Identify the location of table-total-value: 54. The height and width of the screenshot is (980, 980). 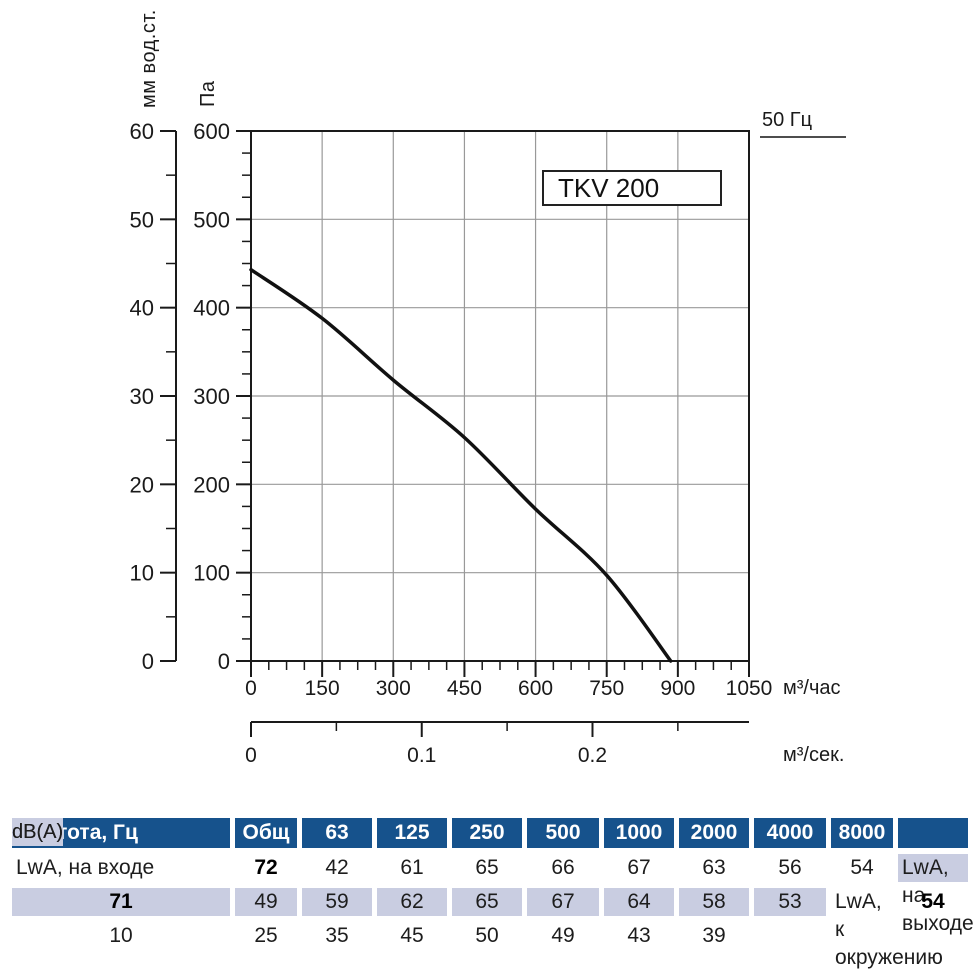
(933, 901).